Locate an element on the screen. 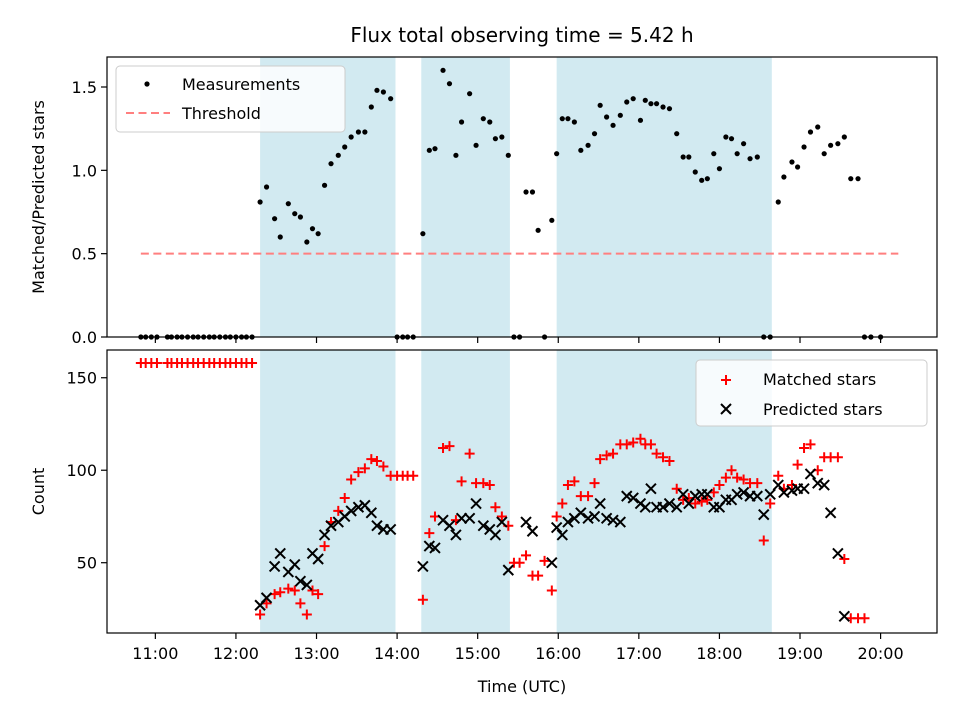  x-tick-label-7: 18:00 is located at coordinates (719, 653).